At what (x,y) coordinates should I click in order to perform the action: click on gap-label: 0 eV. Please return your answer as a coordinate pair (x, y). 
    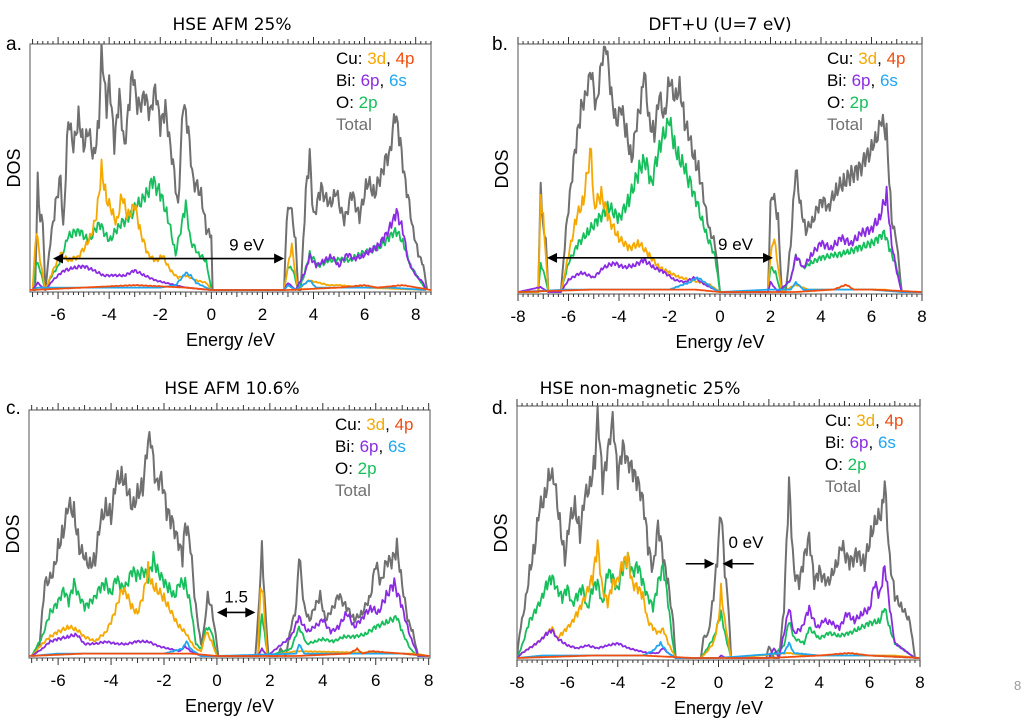
    Looking at the image, I should click on (747, 542).